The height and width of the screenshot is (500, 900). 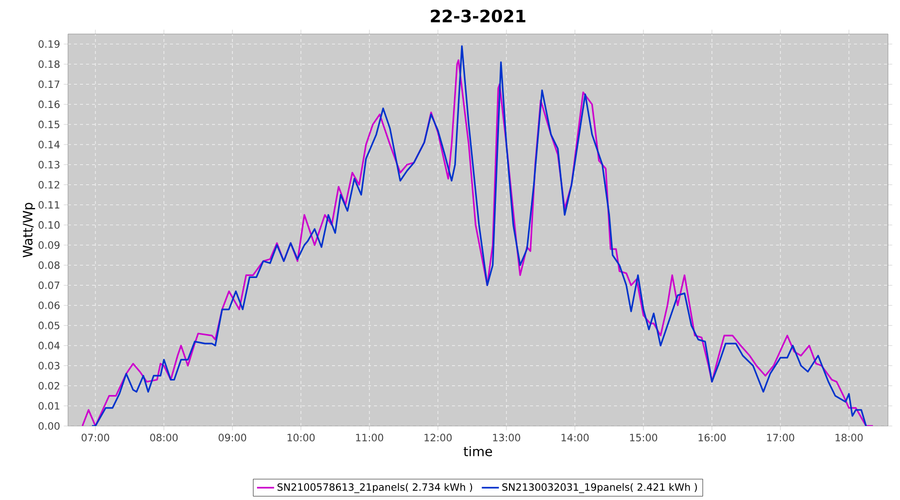 What do you see at coordinates (49, 245) in the screenshot?
I see `y-tick-label: 0.09` at bounding box center [49, 245].